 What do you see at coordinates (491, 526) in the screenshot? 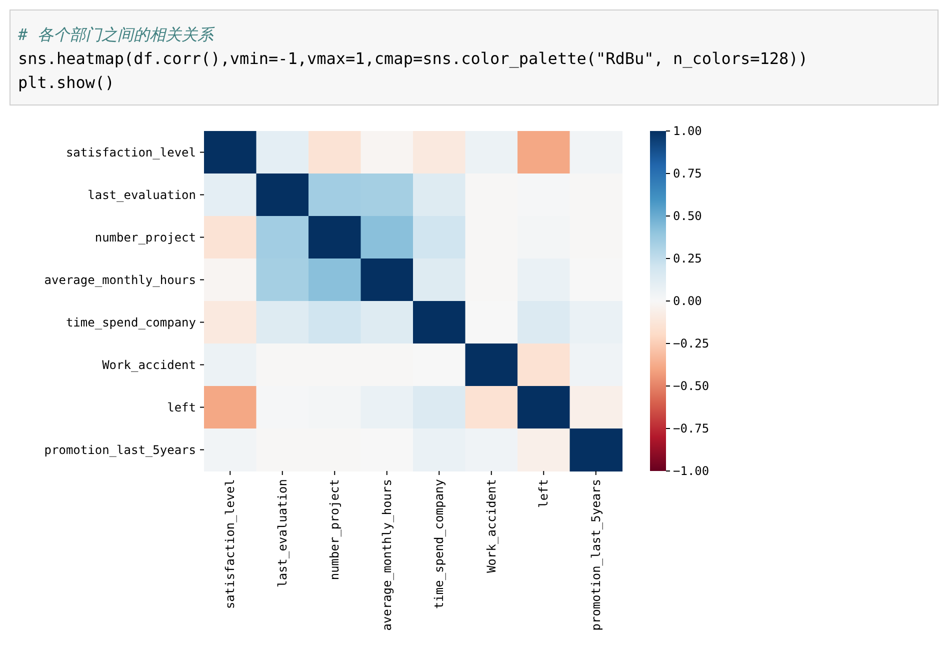
I see `x-tick-label: Work_accident` at bounding box center [491, 526].